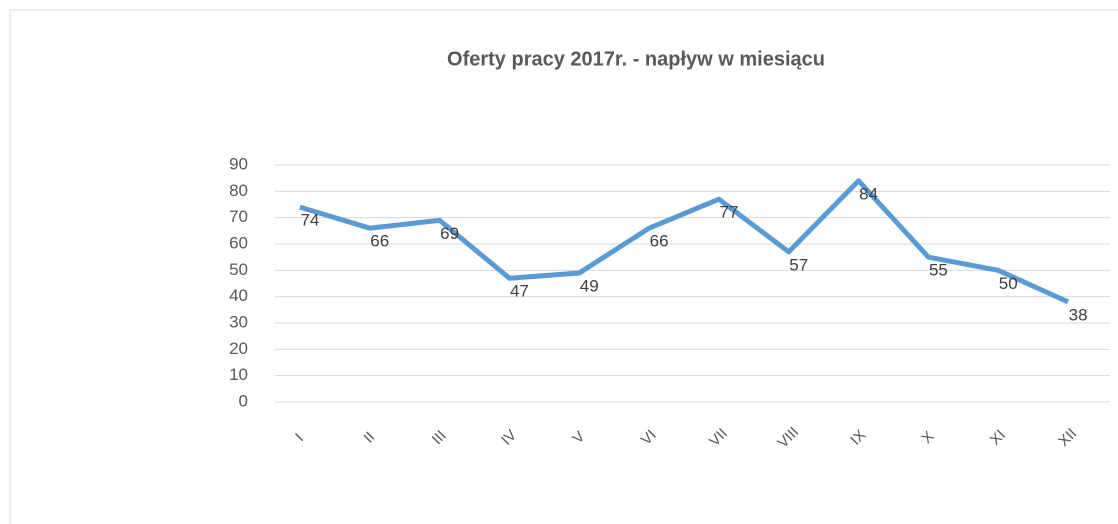 The height and width of the screenshot is (524, 1118). What do you see at coordinates (1078, 314) in the screenshot?
I see `data-label: 38` at bounding box center [1078, 314].